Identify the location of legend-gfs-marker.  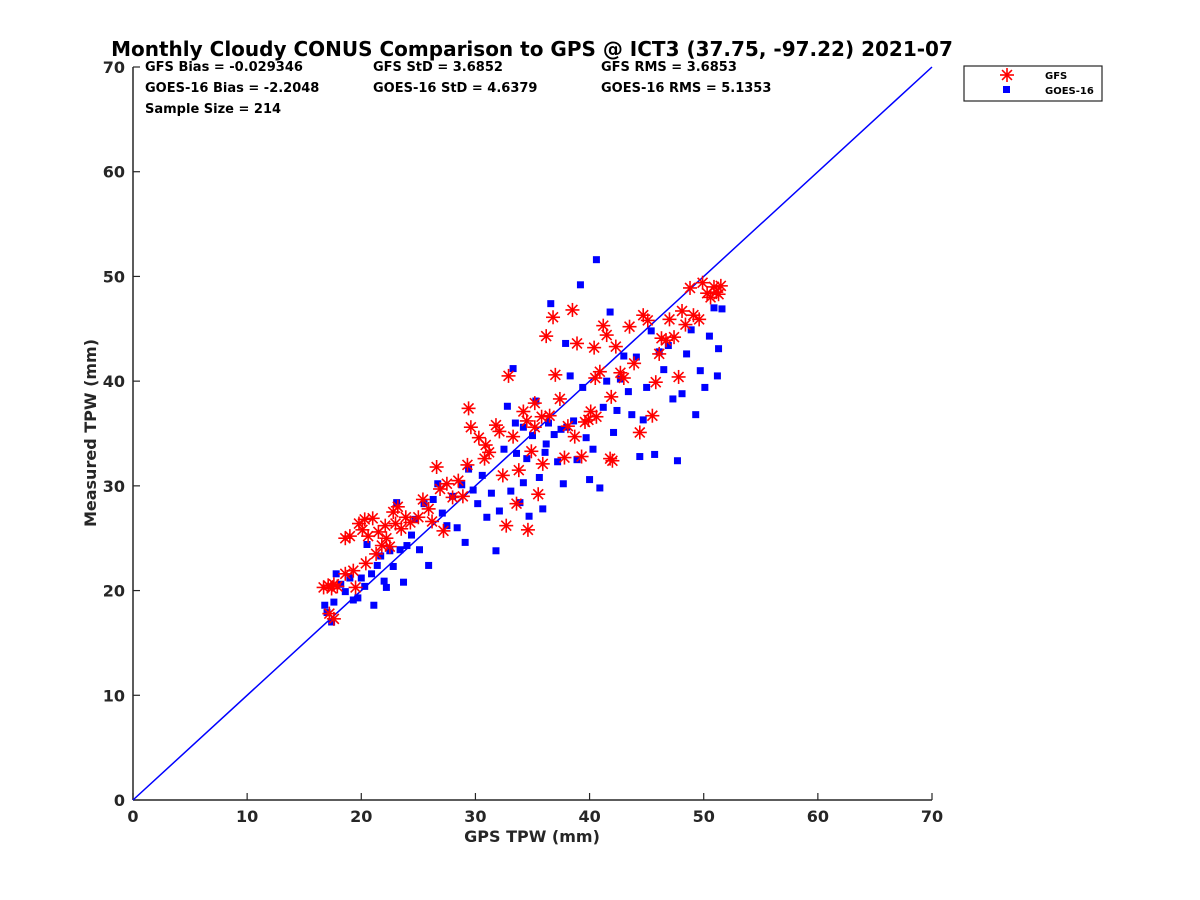
(1007, 75).